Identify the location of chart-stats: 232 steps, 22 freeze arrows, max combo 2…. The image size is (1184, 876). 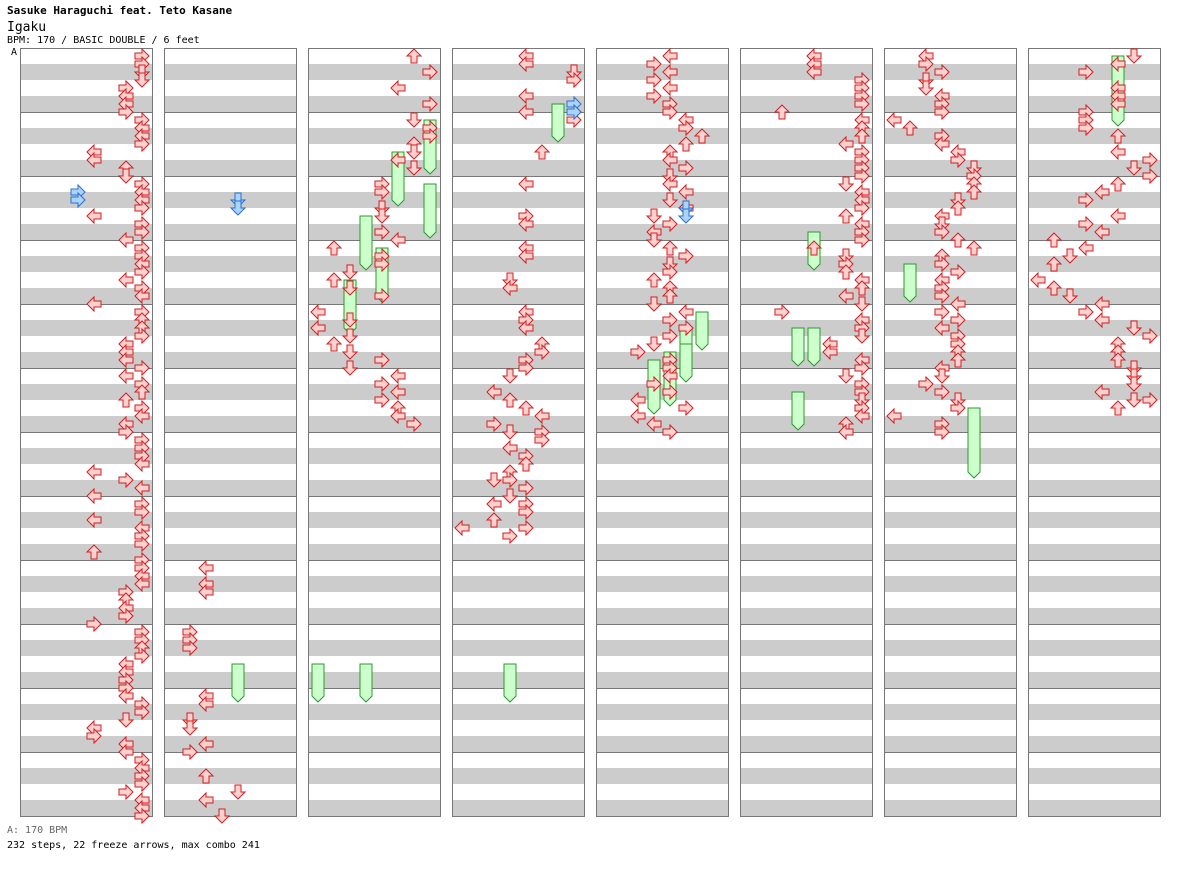
(133, 845).